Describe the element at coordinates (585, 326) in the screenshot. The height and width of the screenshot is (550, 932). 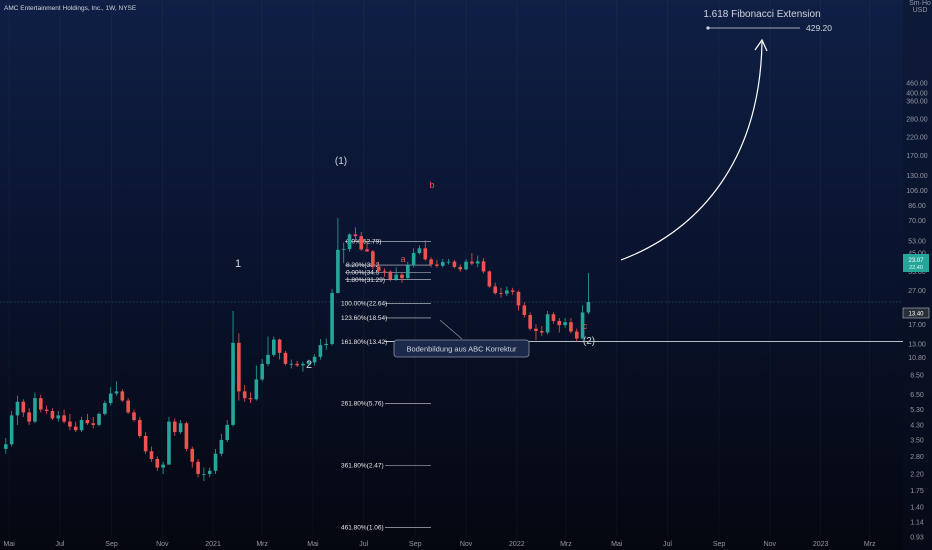
I see `wave-c-label: c` at that location.